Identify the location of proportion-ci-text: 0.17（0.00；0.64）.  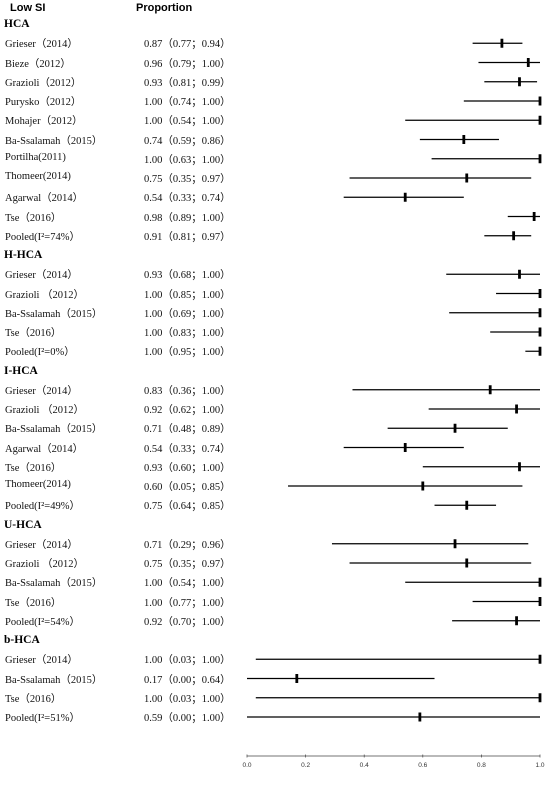
(187, 680).